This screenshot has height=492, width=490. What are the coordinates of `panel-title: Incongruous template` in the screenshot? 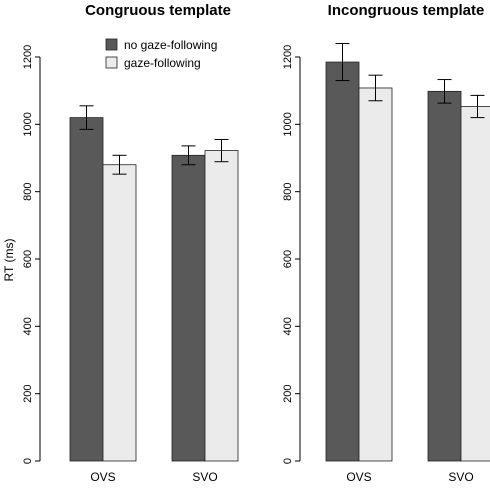 It's located at (406, 10).